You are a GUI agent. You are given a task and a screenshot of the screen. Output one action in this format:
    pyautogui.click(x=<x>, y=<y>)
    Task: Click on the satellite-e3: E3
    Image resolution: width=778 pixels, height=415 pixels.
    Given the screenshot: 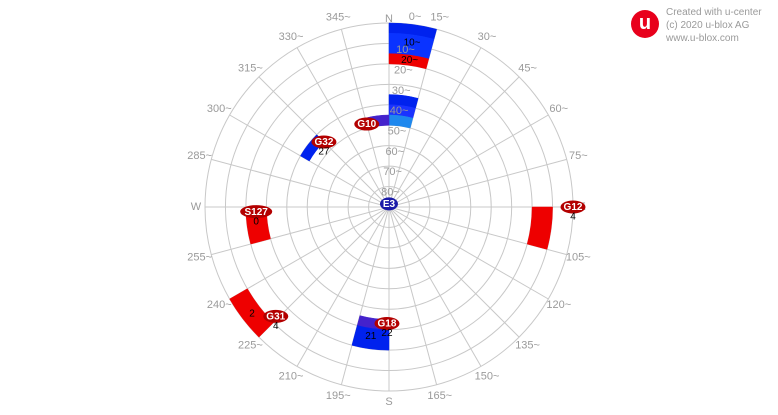 What is the action you would take?
    pyautogui.click(x=389, y=204)
    